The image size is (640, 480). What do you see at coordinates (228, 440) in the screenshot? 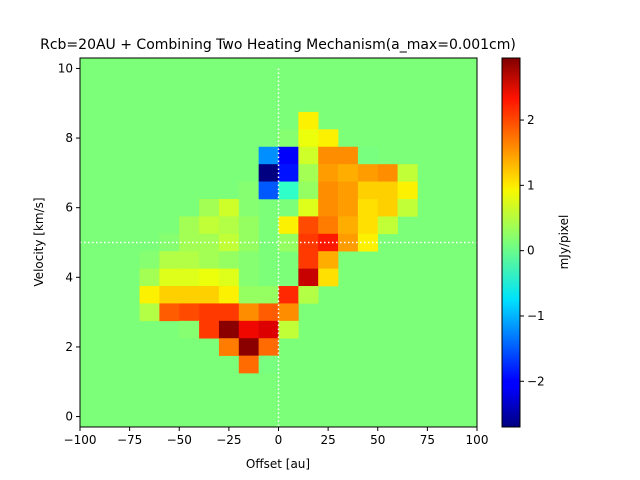
I see `x-tick-label: −25` at bounding box center [228, 440].